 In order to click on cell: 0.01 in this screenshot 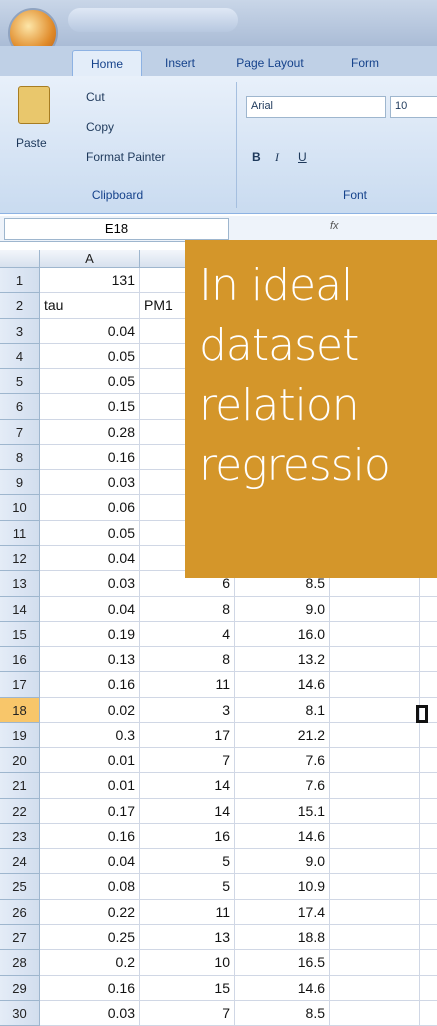, I will do `click(90, 761)`.